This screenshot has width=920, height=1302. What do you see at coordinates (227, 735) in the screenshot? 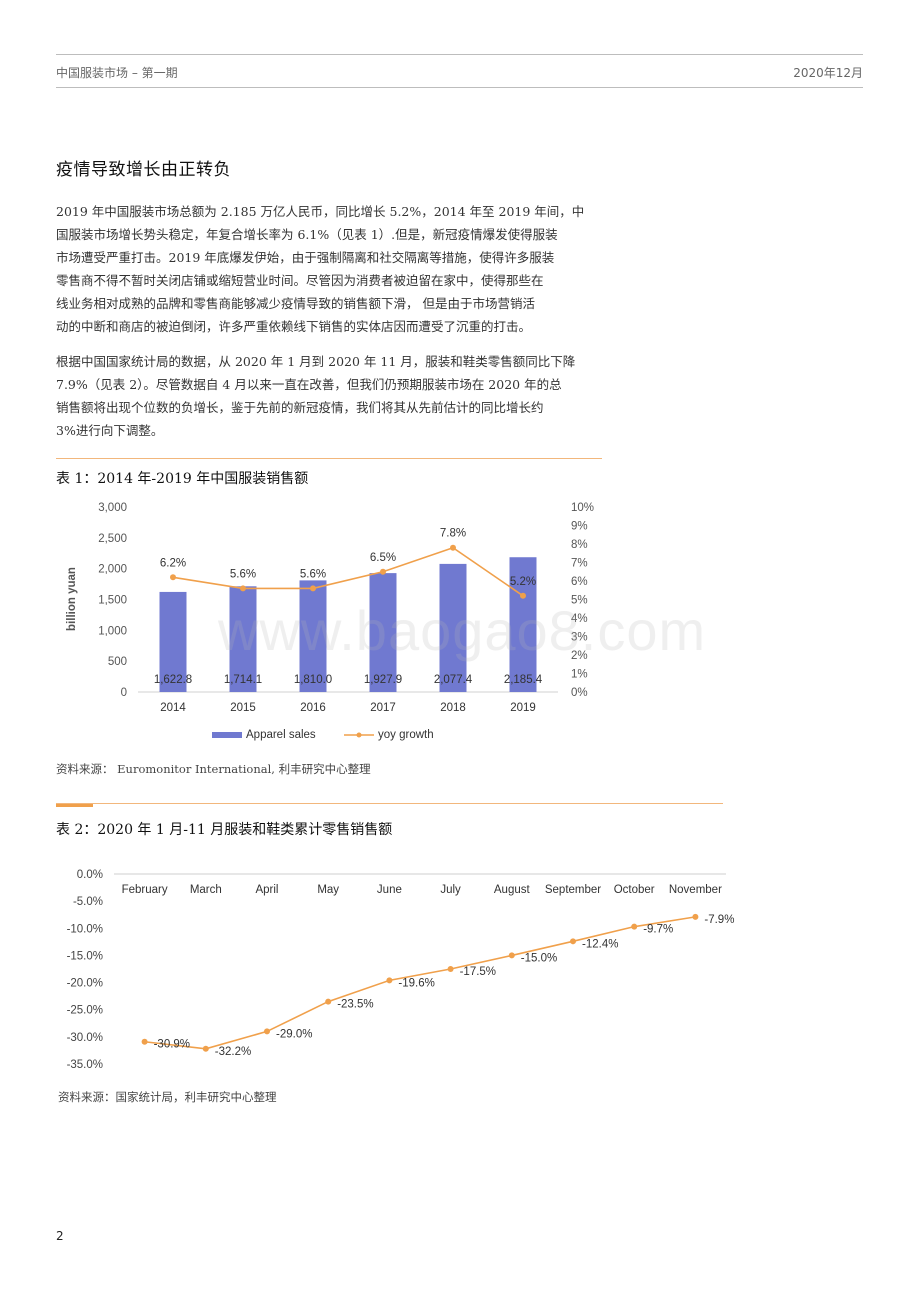
I see `legend-bar-swatch` at bounding box center [227, 735].